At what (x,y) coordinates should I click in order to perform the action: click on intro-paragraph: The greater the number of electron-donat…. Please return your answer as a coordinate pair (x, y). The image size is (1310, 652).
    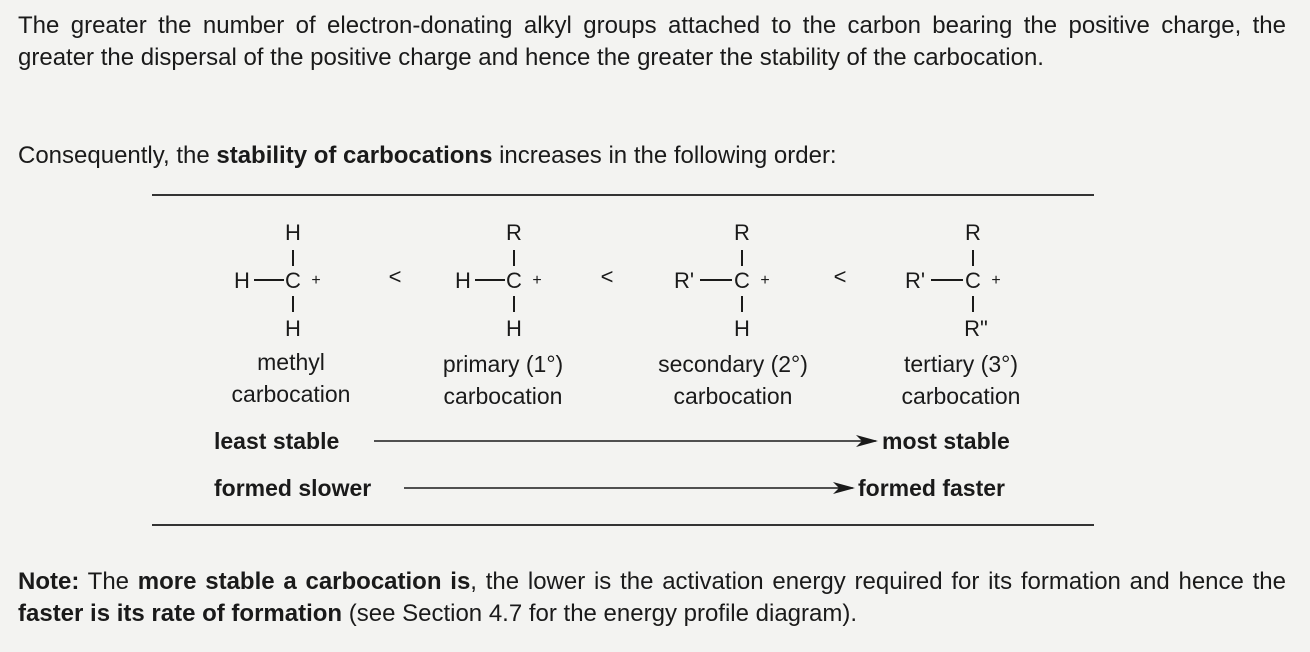
    Looking at the image, I should click on (652, 41).